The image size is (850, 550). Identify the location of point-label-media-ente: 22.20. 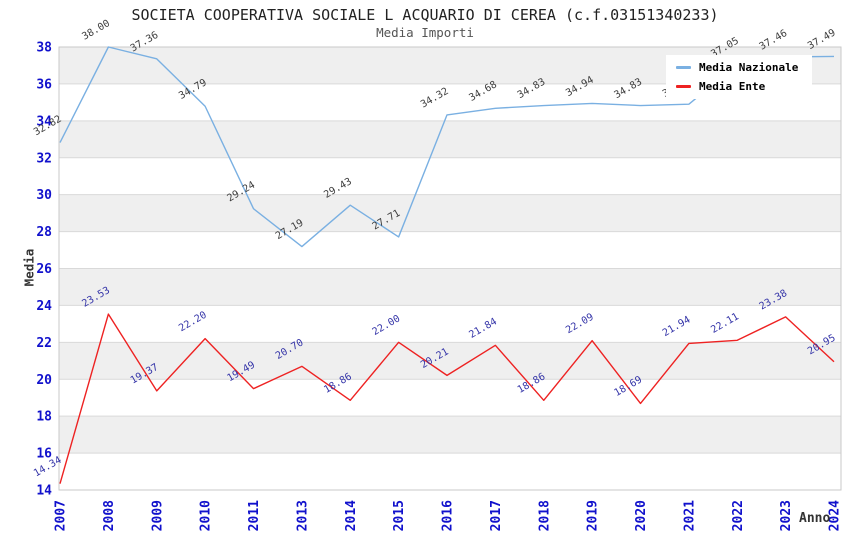
(193, 322).